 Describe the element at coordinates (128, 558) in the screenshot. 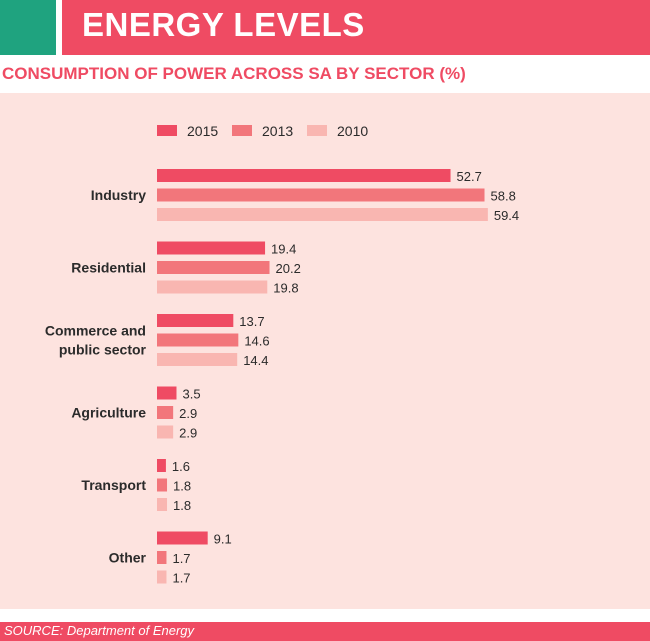

I see `category-label: Other` at that location.